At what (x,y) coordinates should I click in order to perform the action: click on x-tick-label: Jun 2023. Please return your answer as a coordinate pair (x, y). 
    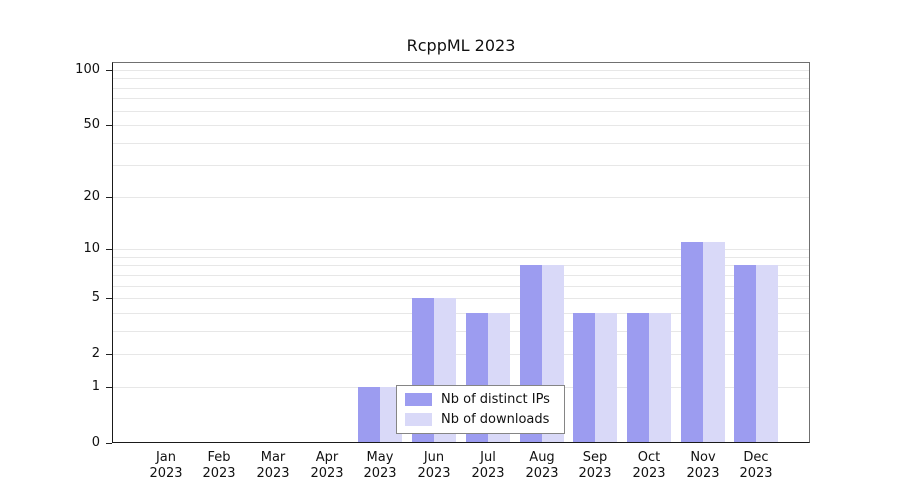
    Looking at the image, I should click on (434, 466).